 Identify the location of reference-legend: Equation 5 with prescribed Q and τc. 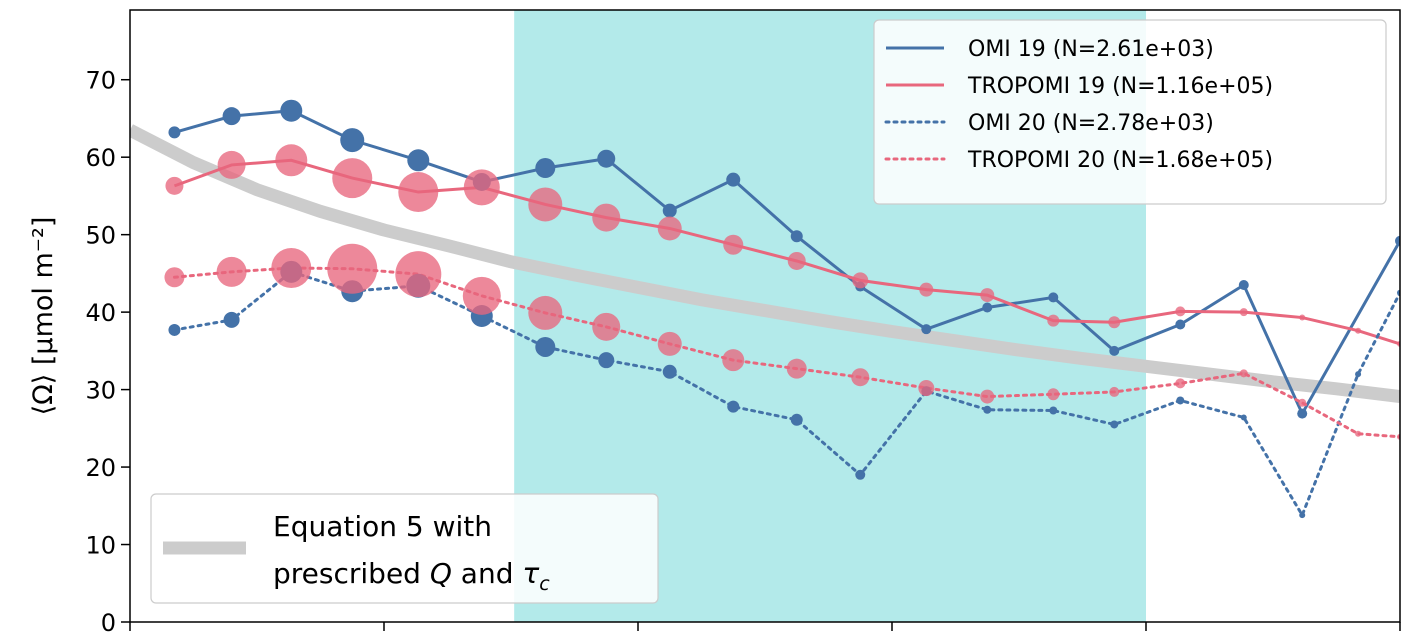
(404, 548).